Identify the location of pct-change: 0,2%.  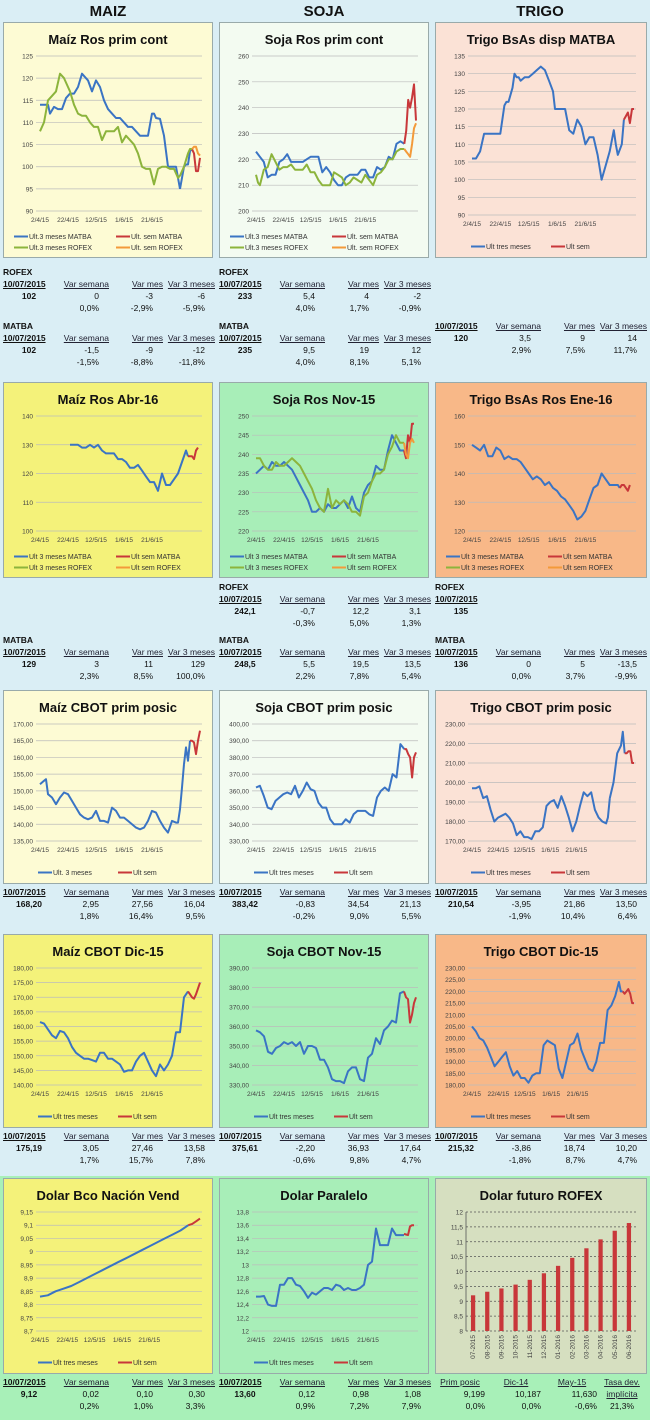
(89, 1406).